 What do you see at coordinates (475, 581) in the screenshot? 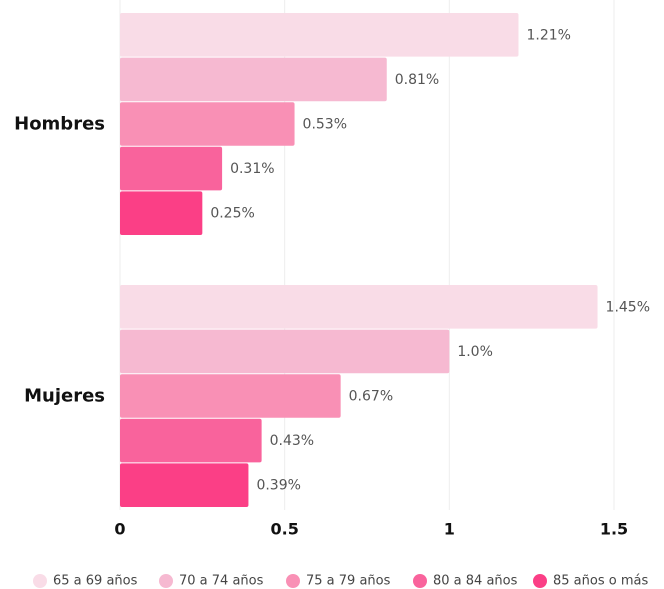
I see `legend-label: 80 a 84 años` at bounding box center [475, 581].